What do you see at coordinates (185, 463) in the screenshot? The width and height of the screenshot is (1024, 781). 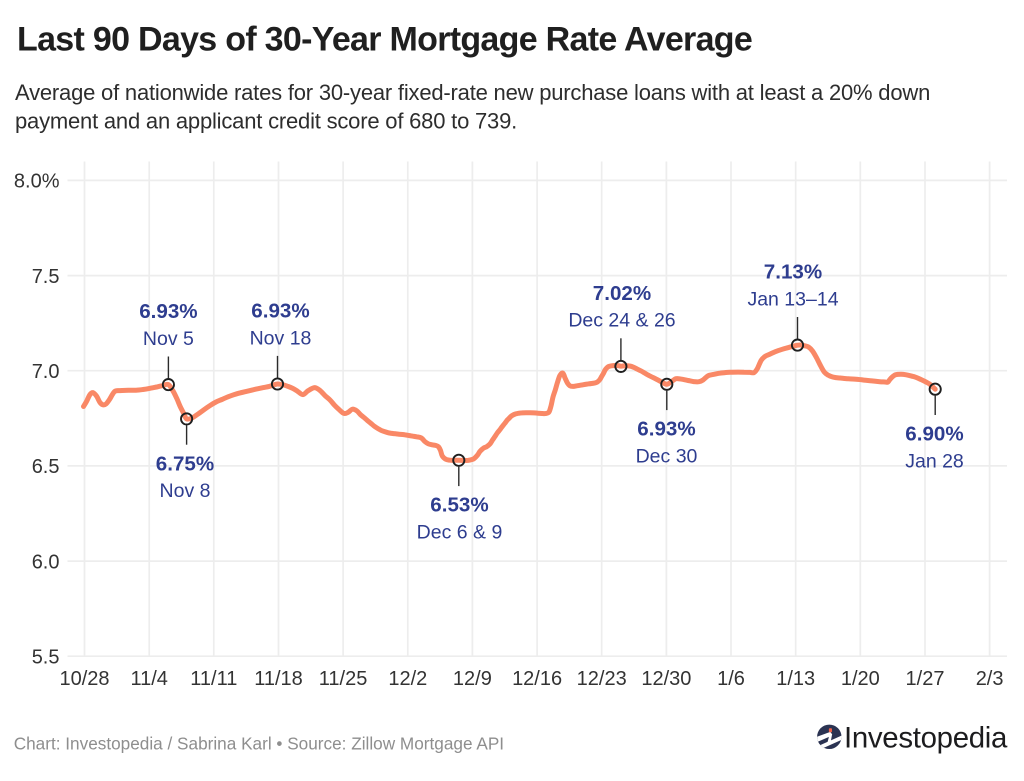 I see `svg-text: 6.75%` at bounding box center [185, 463].